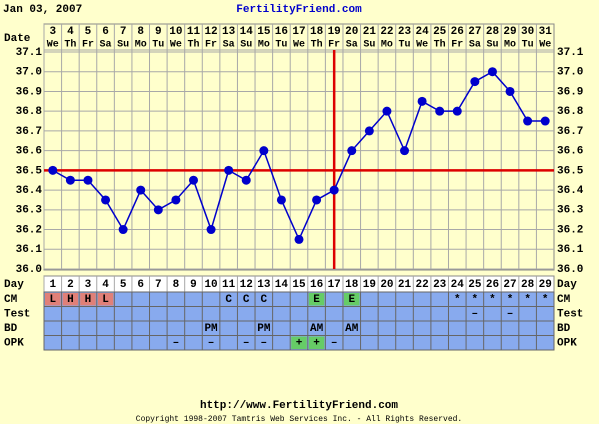  Describe the element at coordinates (545, 285) in the screenshot. I see `day-number: 29` at that location.